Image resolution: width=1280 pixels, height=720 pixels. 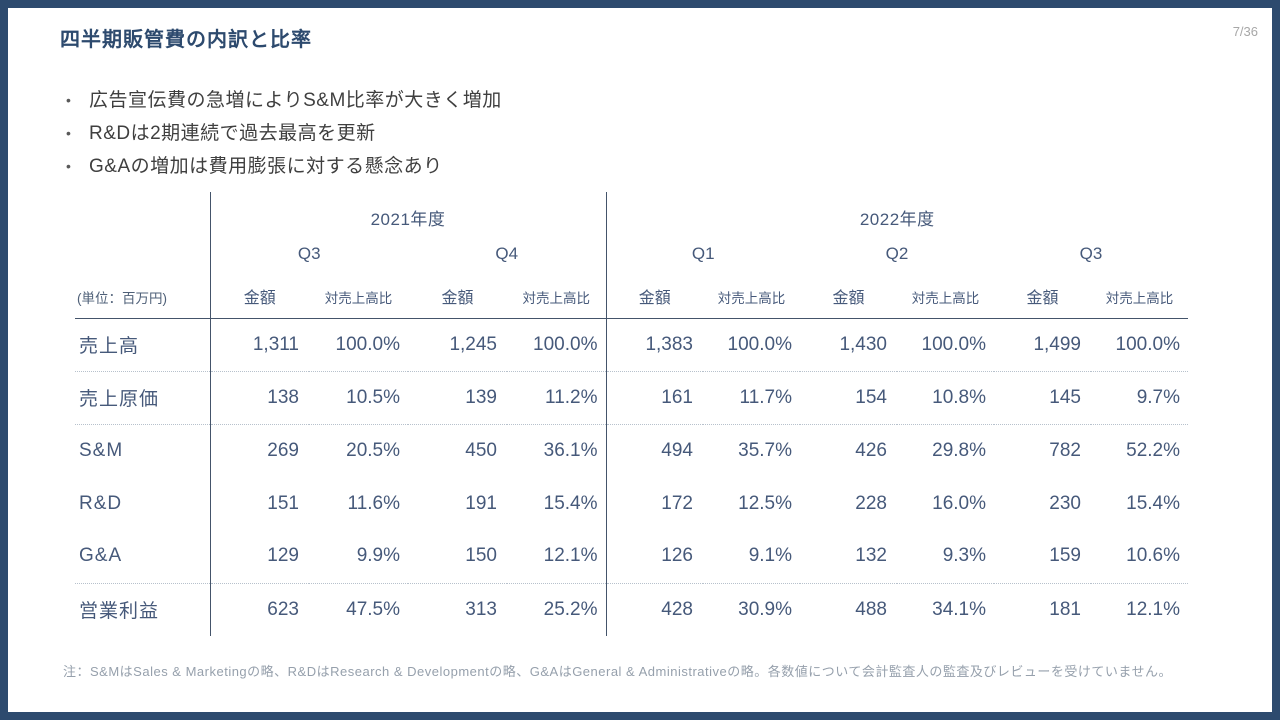 What do you see at coordinates (1042, 398) in the screenshot?
I see `amount-cell: 145` at bounding box center [1042, 398].